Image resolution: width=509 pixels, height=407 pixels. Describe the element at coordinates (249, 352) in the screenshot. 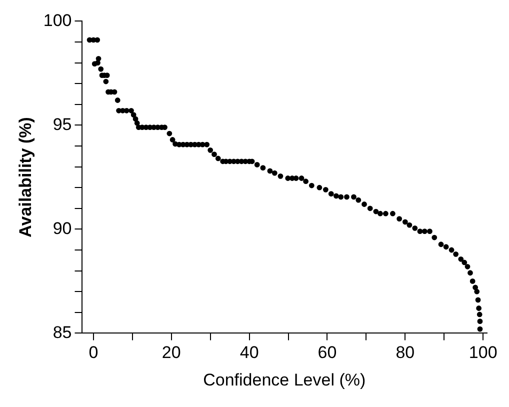

I see `x-tick-label: 40` at that location.